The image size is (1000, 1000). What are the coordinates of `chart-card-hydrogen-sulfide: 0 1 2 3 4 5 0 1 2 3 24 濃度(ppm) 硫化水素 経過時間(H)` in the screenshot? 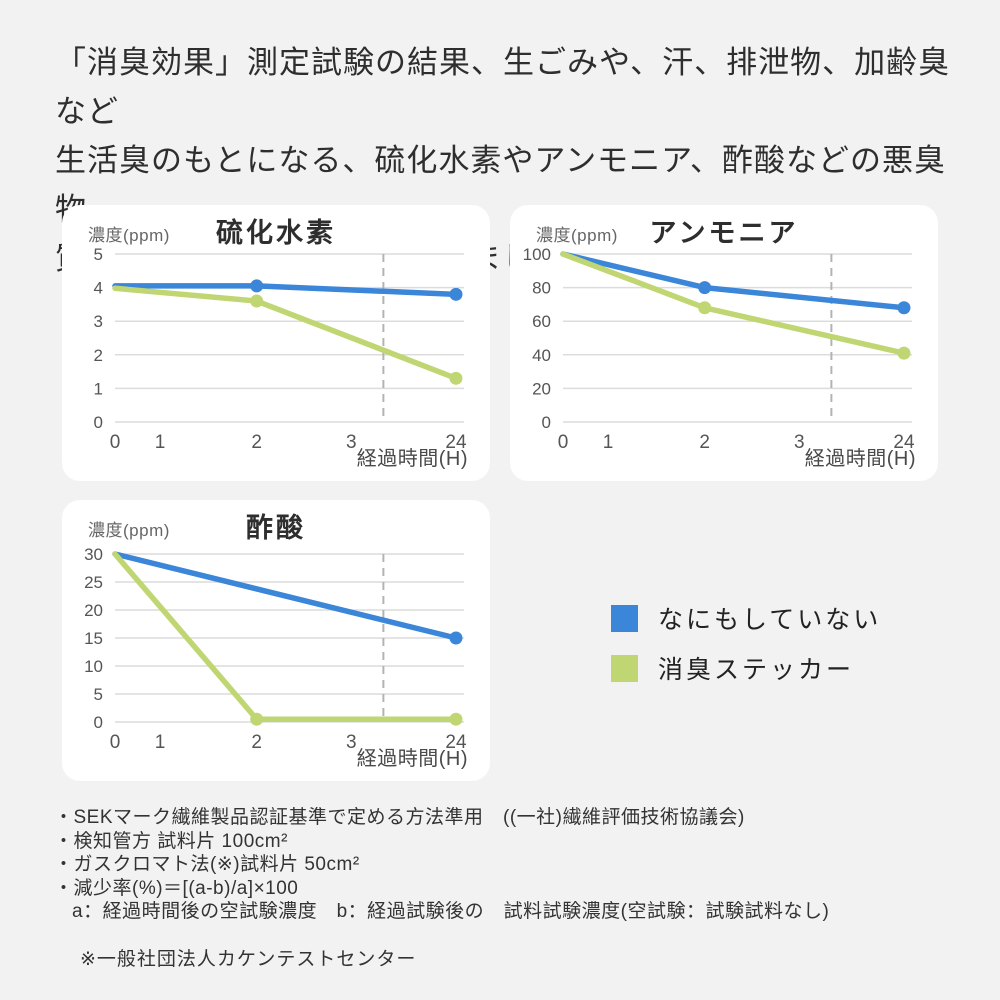 It's located at (276, 343).